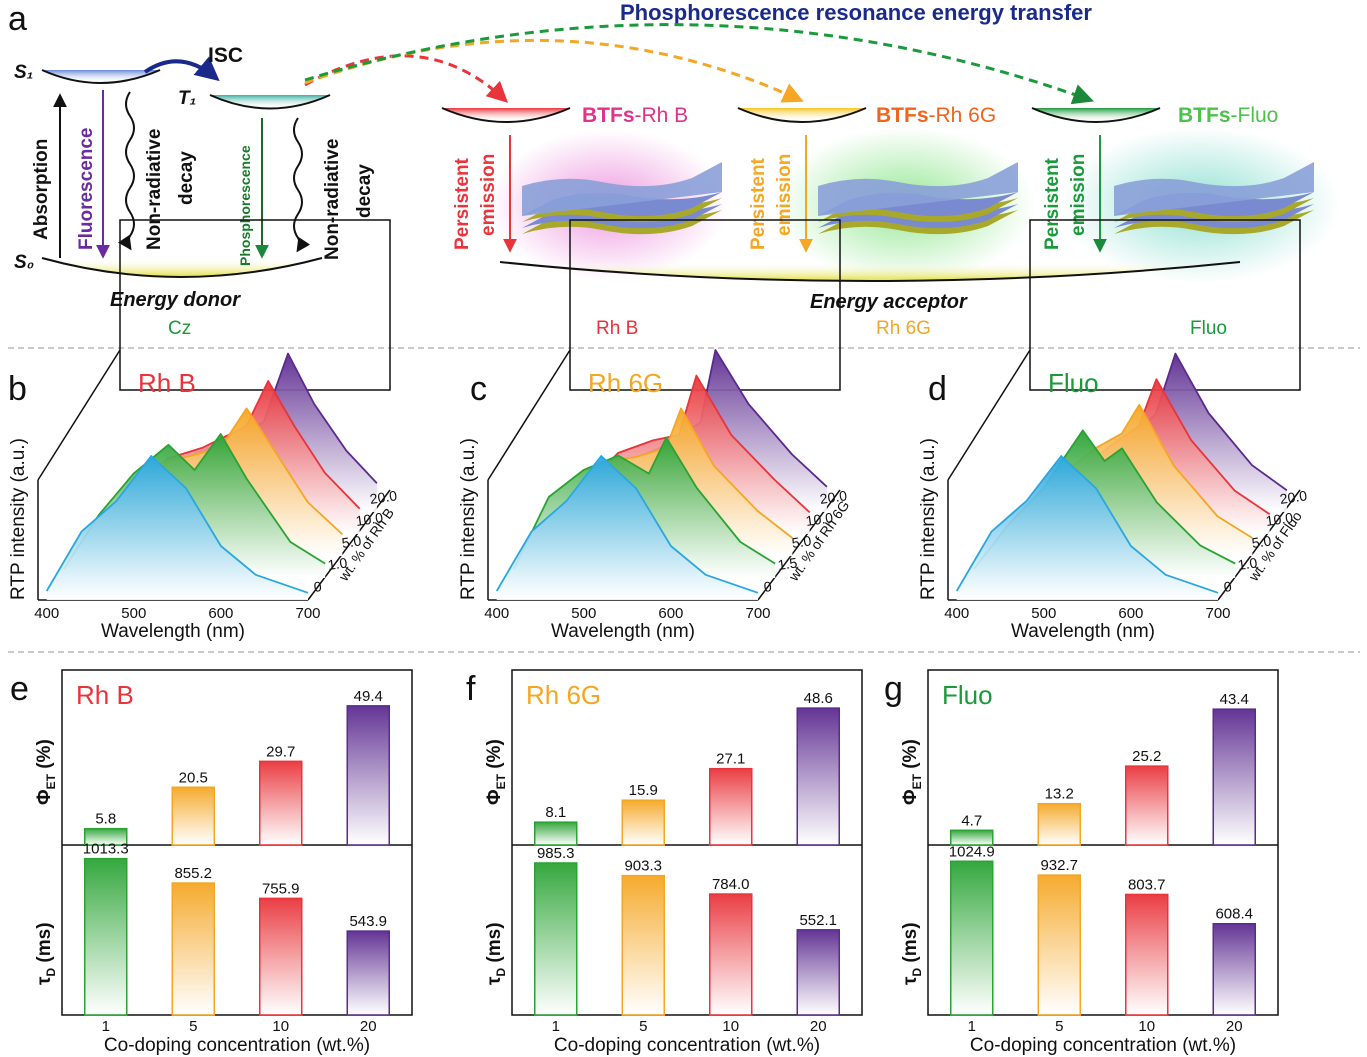 This screenshot has height=1057, width=1367. What do you see at coordinates (1059, 865) in the screenshot?
I see `bar-bottom-label-g-1: 932.7` at bounding box center [1059, 865].